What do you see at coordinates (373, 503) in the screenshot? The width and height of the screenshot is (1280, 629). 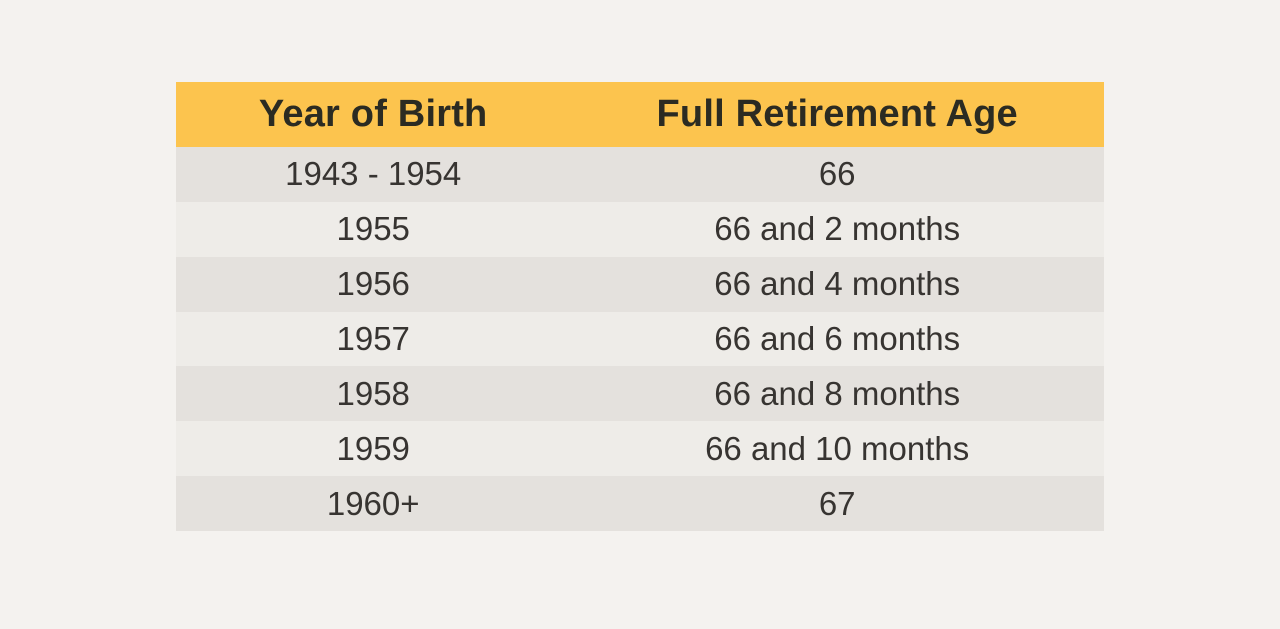 I see `year-of-birth-cell: 1960+` at bounding box center [373, 503].